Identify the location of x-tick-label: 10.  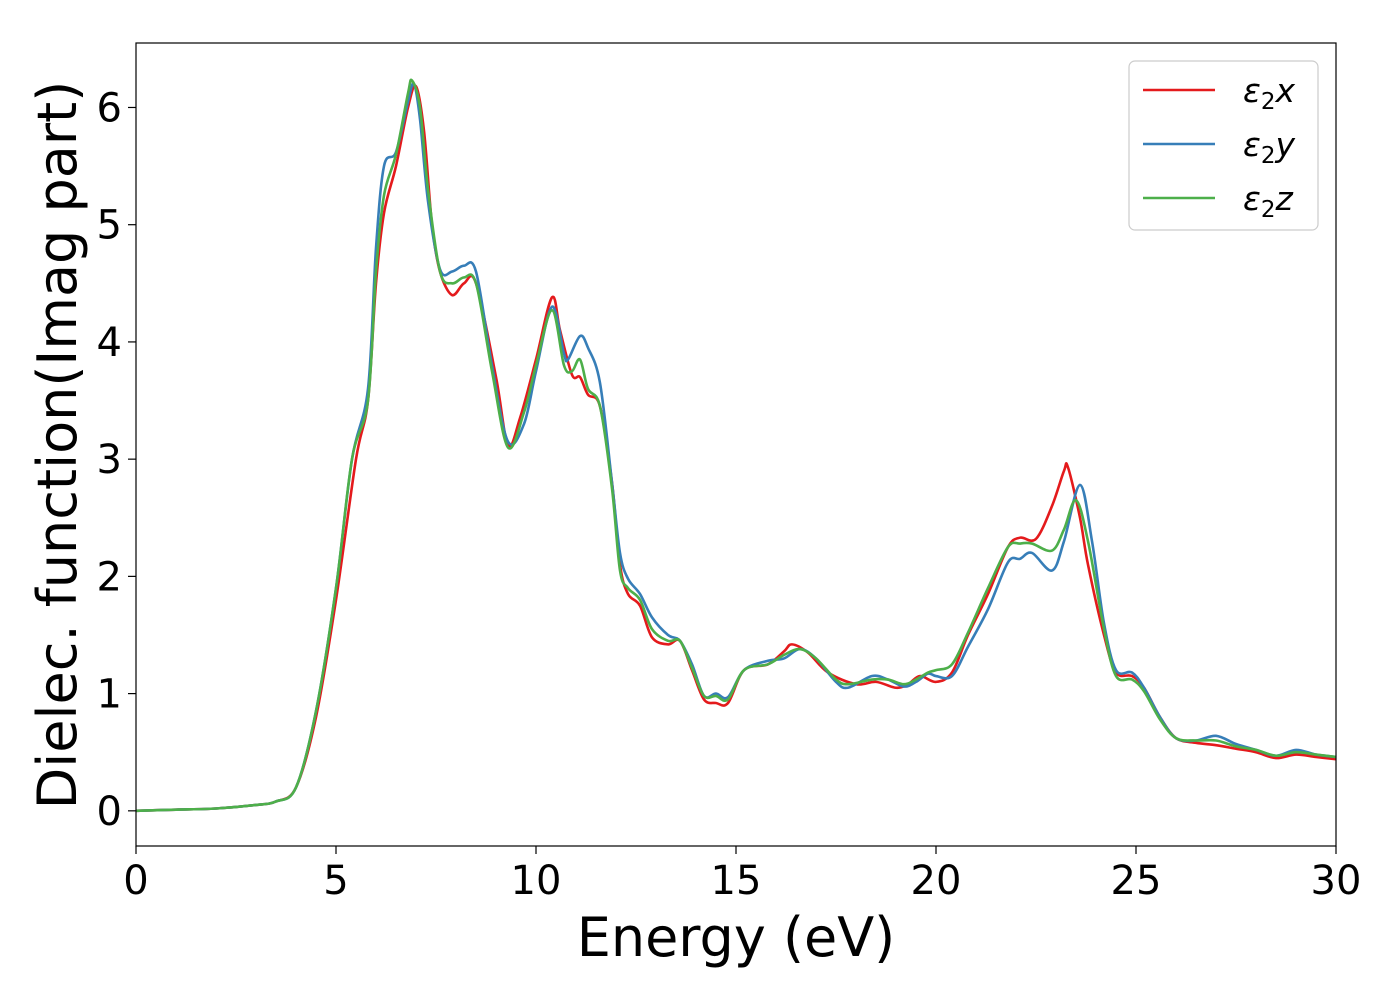
(536, 881).